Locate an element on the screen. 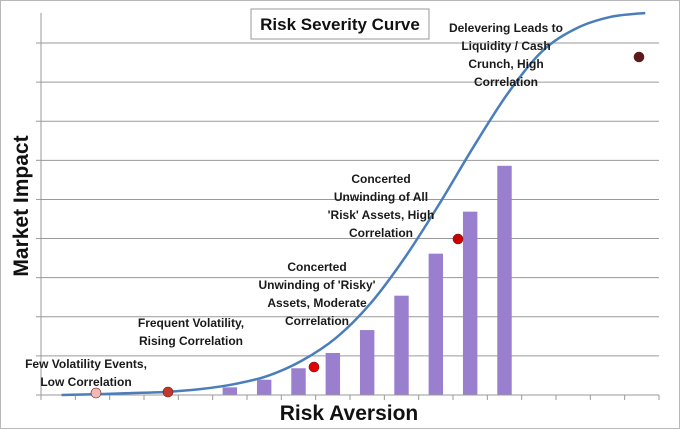 Image resolution: width=680 pixels, height=430 pixels. title-box is located at coordinates (340, 24).